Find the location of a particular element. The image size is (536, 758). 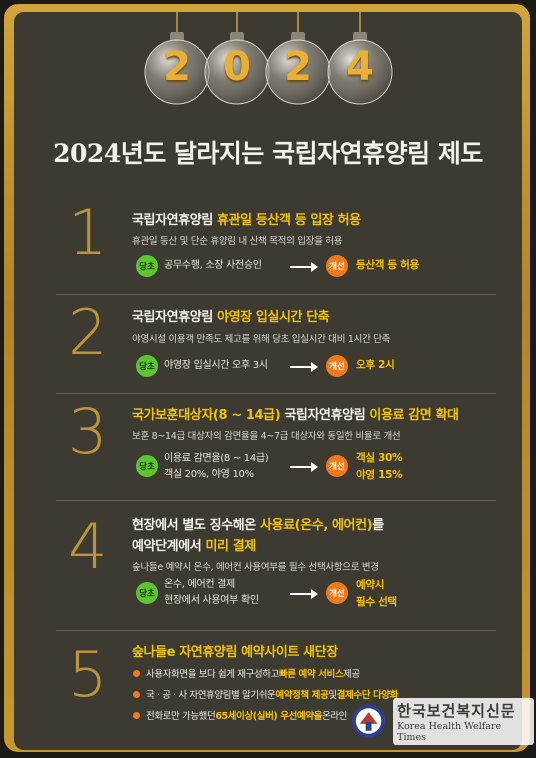

section-3-desc: 보훈 8~14급 대상자의 감면율을 4~7급 대상자와 동일한 비율로 개선 is located at coordinates (266, 436).